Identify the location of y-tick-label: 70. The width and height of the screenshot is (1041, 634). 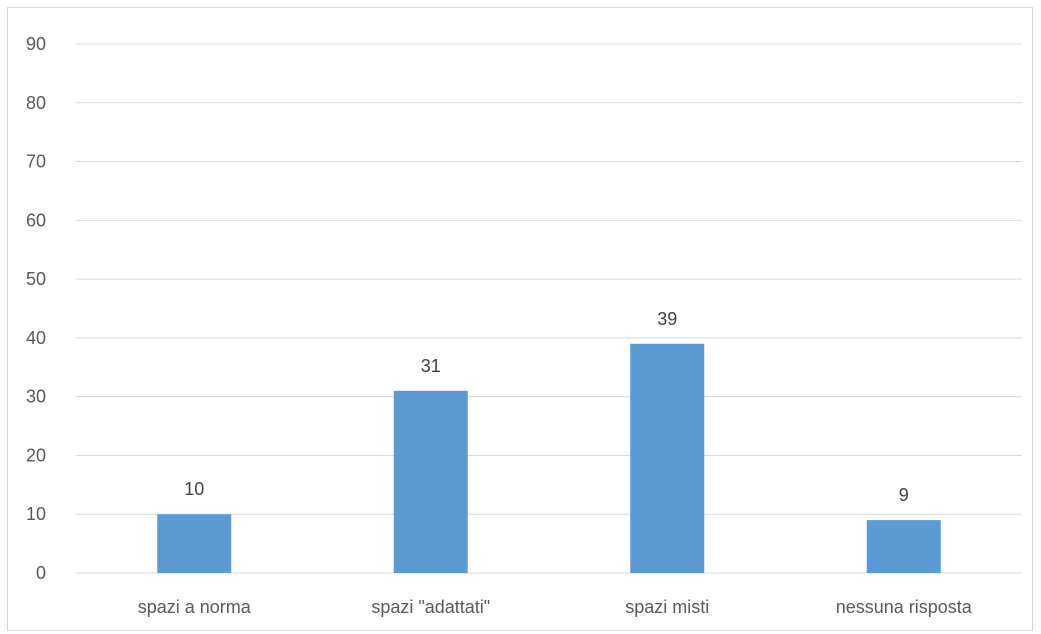
(36, 162).